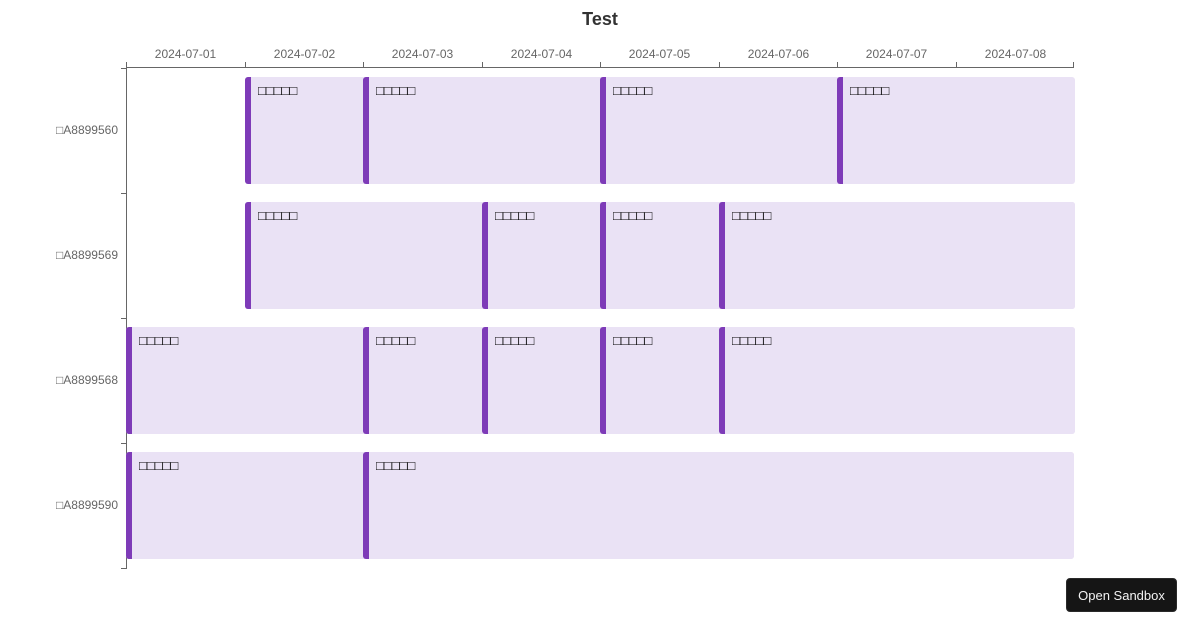 The width and height of the screenshot is (1200, 630). What do you see at coordinates (87, 129) in the screenshot?
I see `y-row-label: □A8899560` at bounding box center [87, 129].